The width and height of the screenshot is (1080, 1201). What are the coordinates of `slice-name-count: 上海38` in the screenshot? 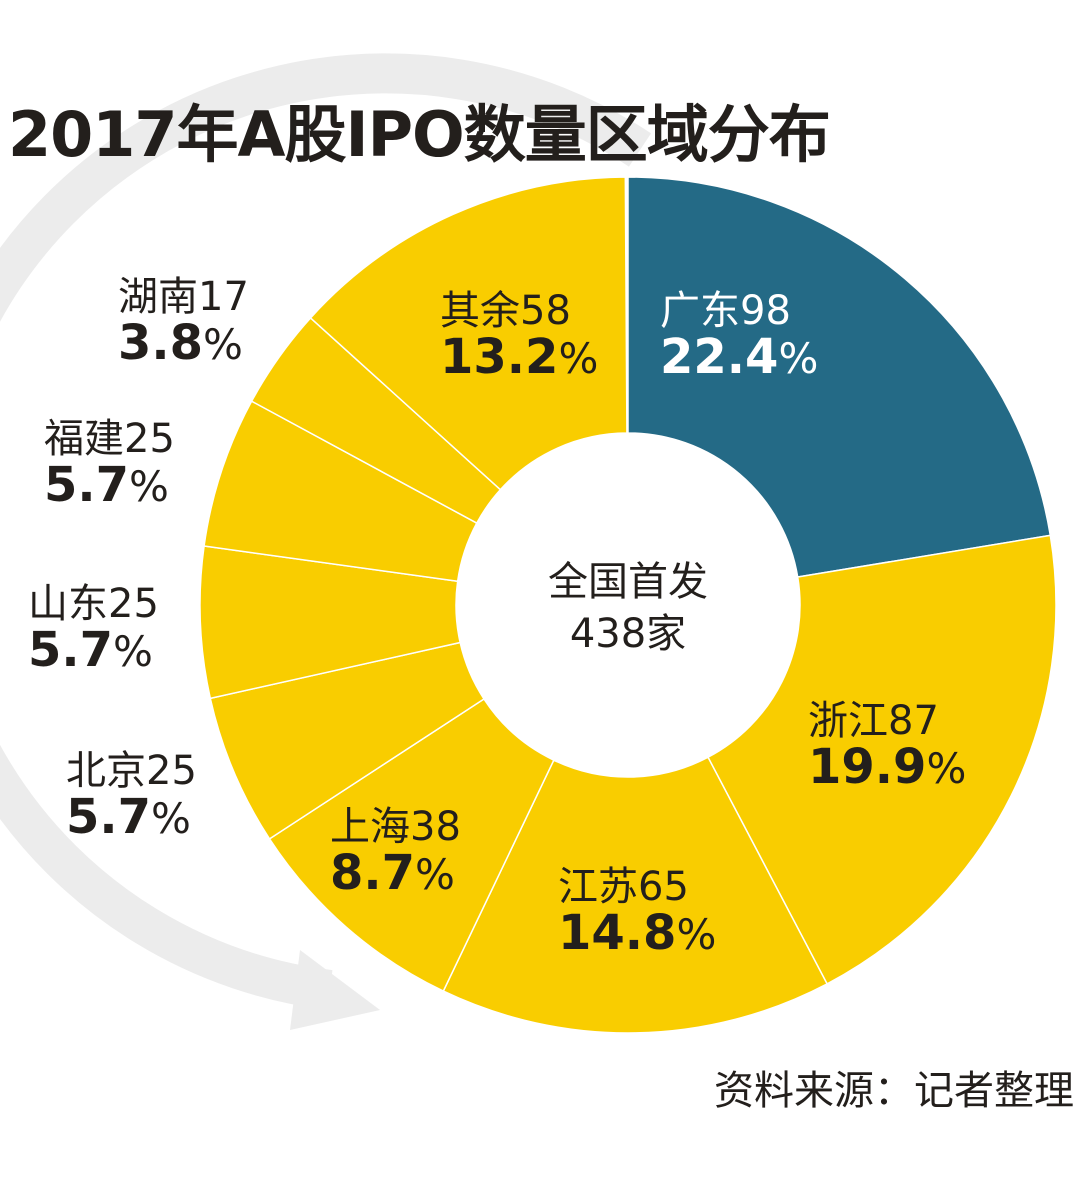 It's located at (395, 827).